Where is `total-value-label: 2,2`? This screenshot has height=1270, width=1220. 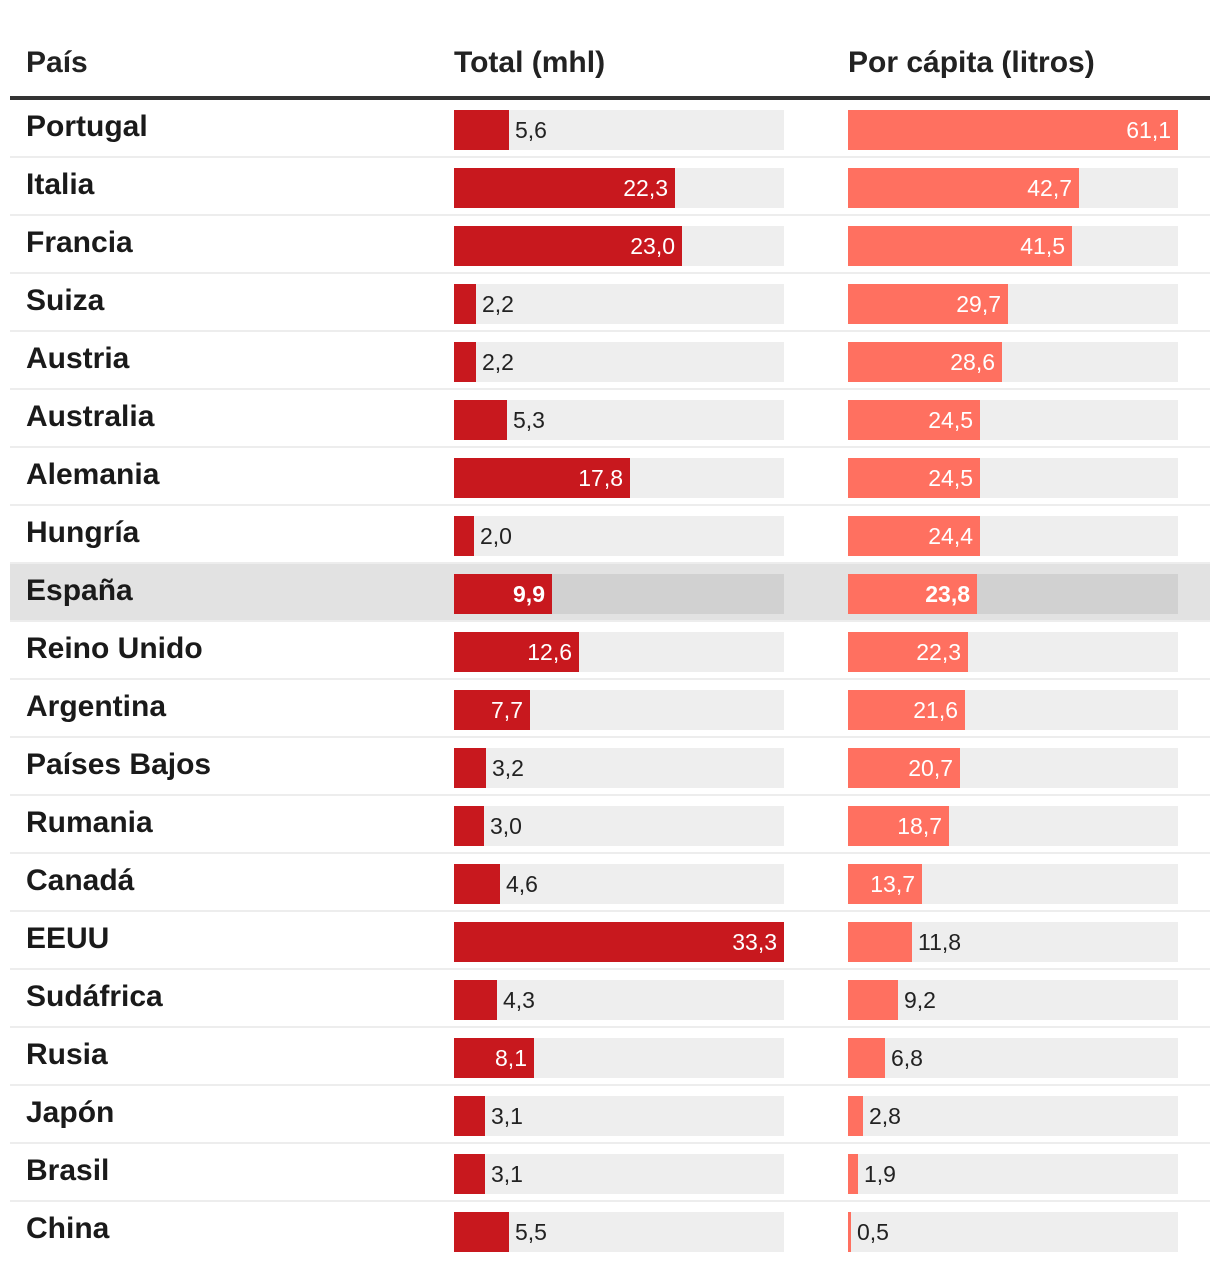
total-value-label: 2,2 is located at coordinates (498, 304).